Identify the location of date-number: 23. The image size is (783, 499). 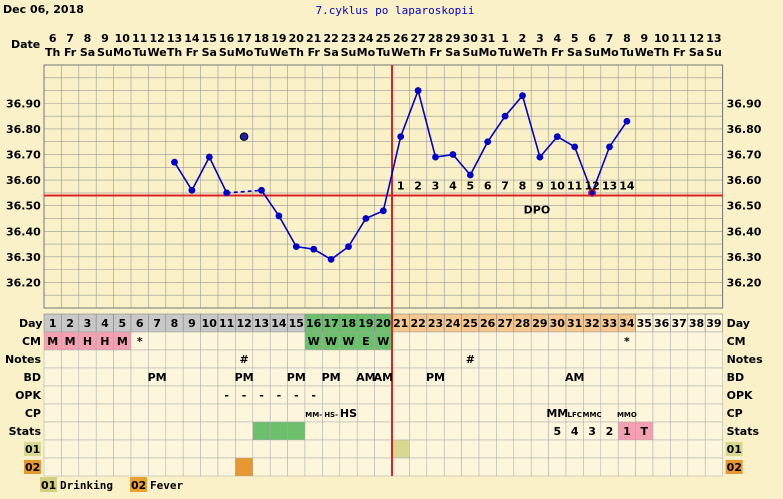
(348, 38).